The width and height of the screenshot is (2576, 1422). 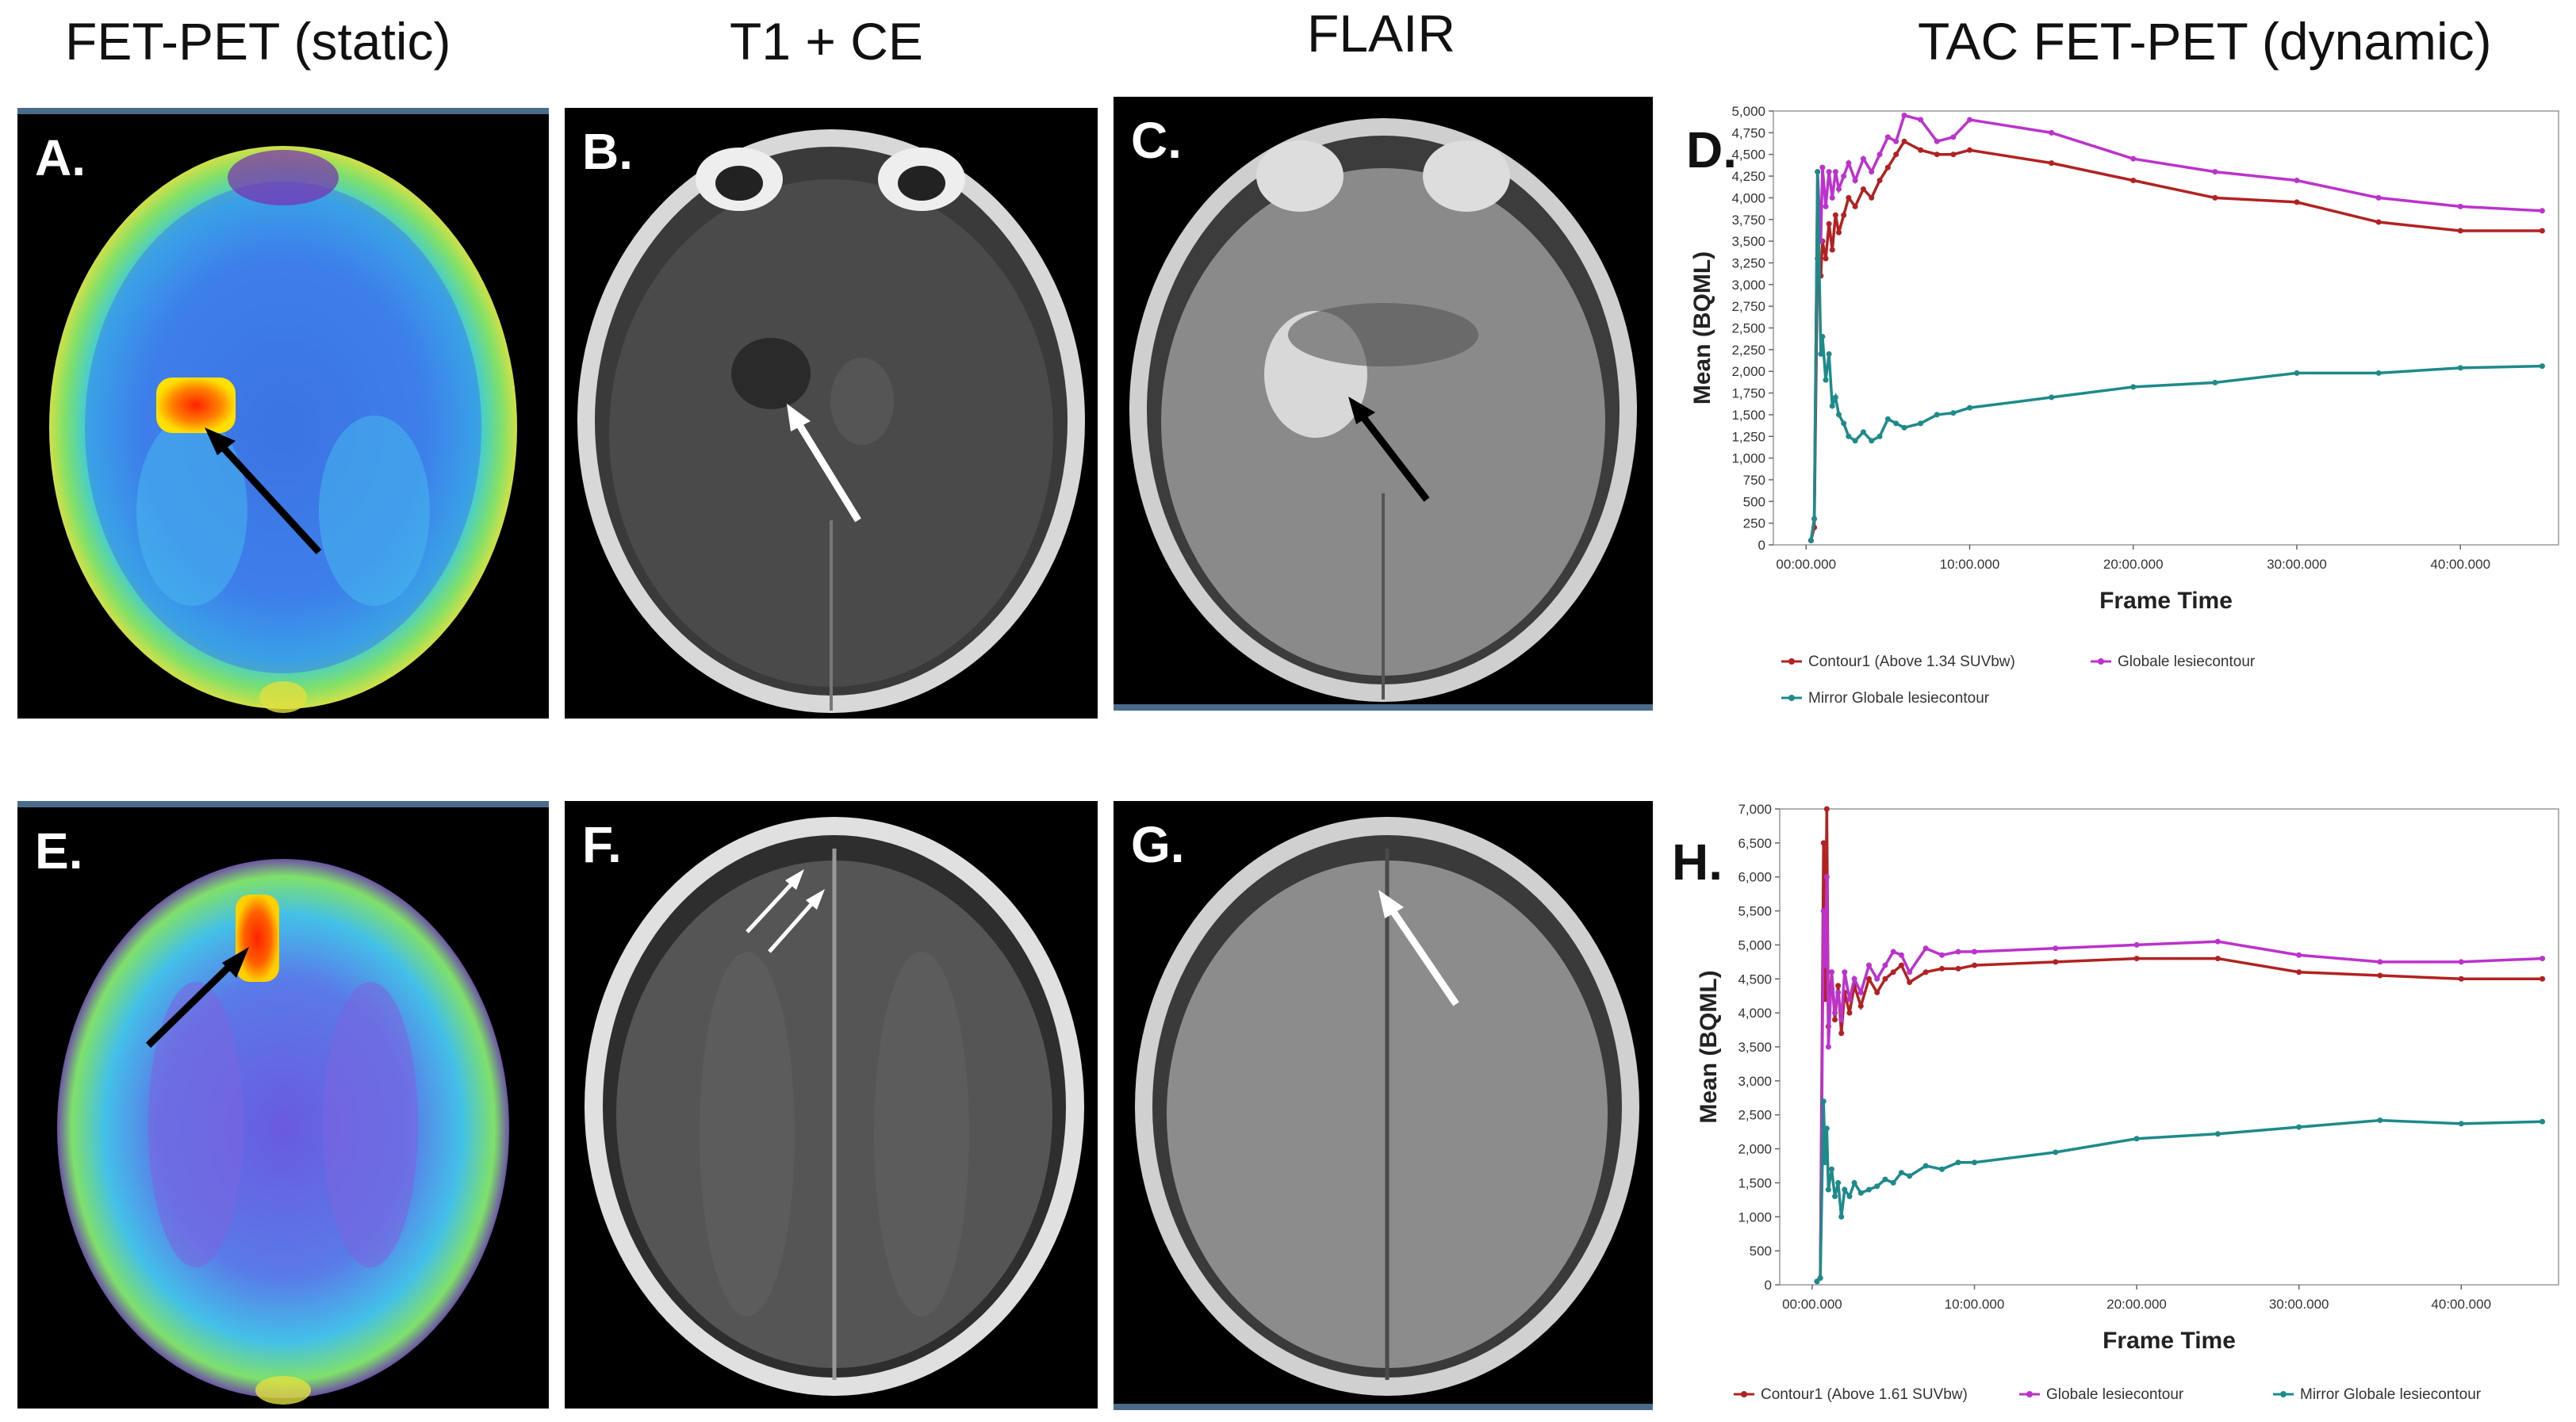 What do you see at coordinates (1812, 1304) in the screenshot?
I see `x-tick-label: 00:00.000` at bounding box center [1812, 1304].